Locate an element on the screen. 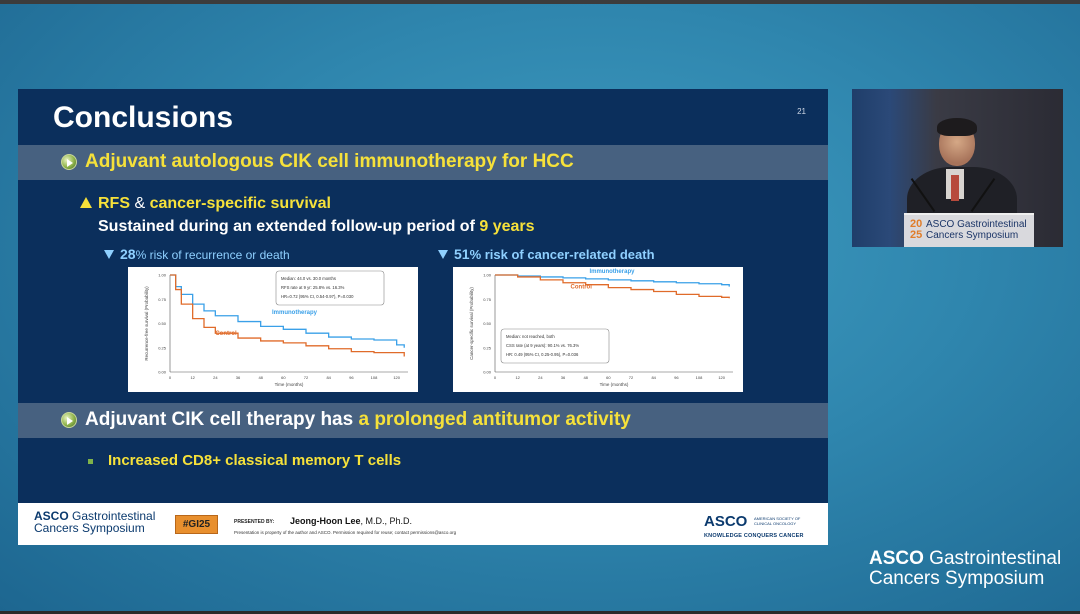 The image size is (1080, 614). podium-year: 20 25 is located at coordinates (916, 230).